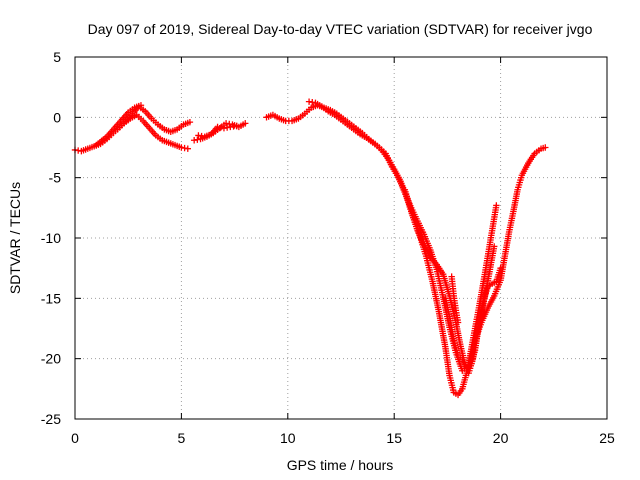  What do you see at coordinates (51, 359) in the screenshot?
I see `y-tick-label: -20` at bounding box center [51, 359].